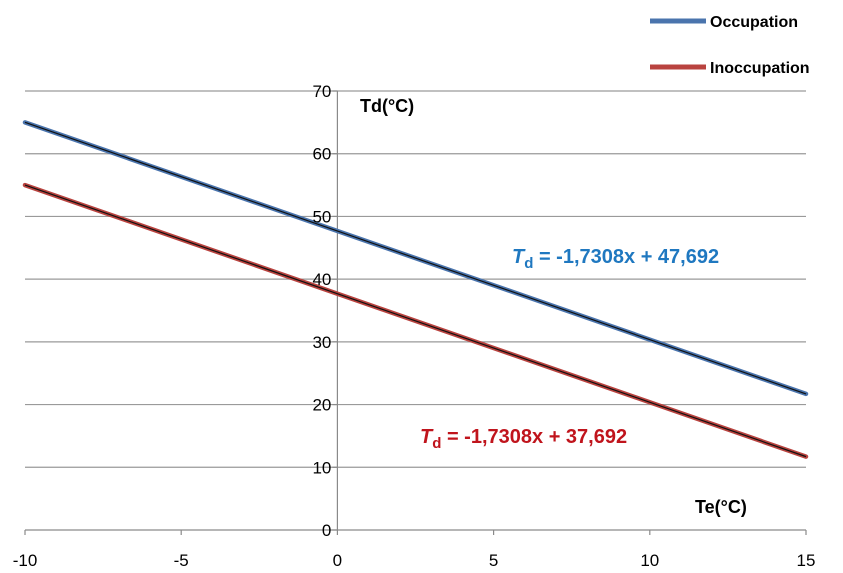 The width and height of the screenshot is (843, 573). Describe the element at coordinates (760, 68) in the screenshot. I see `legend-label-inoccupation: Inoccupation` at that location.